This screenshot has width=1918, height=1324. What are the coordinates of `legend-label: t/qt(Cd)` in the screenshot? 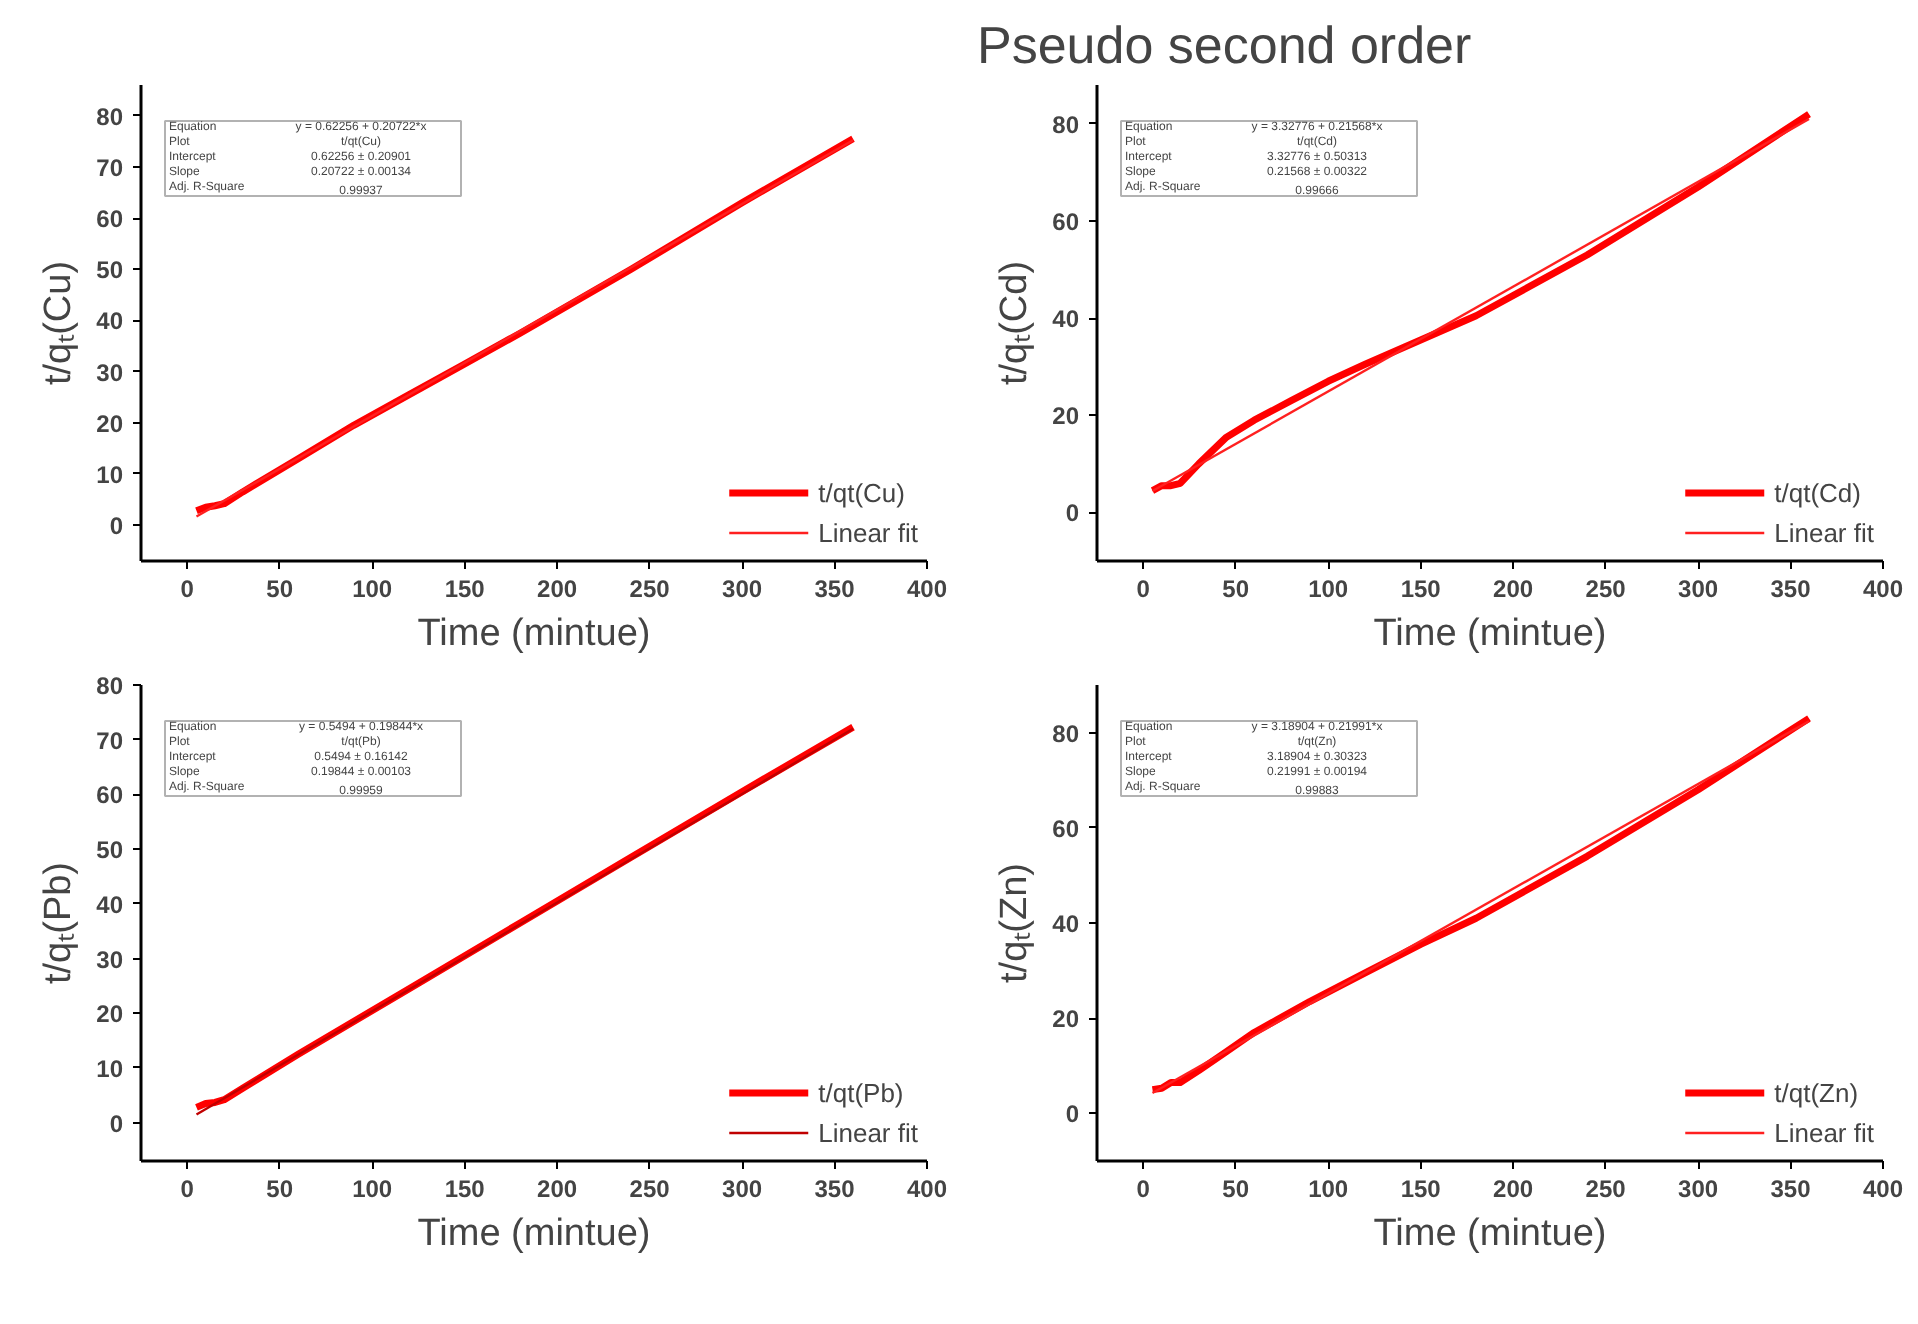 It's located at (1817, 492).